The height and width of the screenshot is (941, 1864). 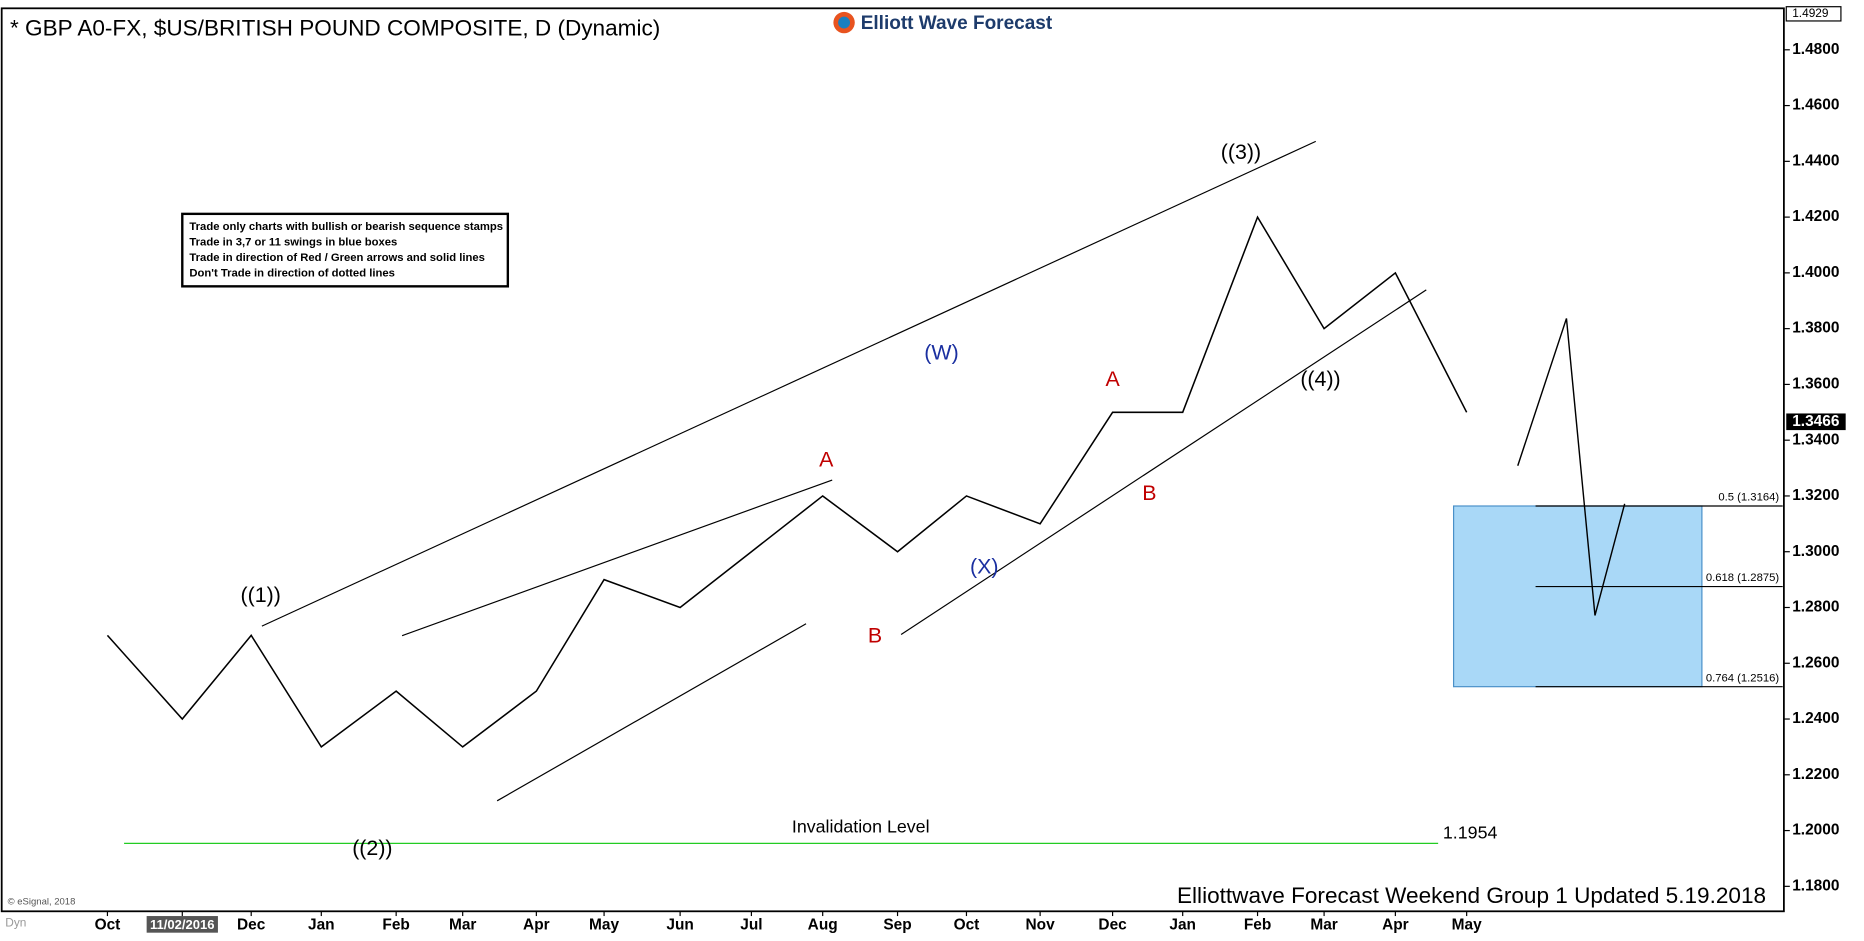 What do you see at coordinates (1815, 216) in the screenshot?
I see `y-tick-label: 1.4200` at bounding box center [1815, 216].